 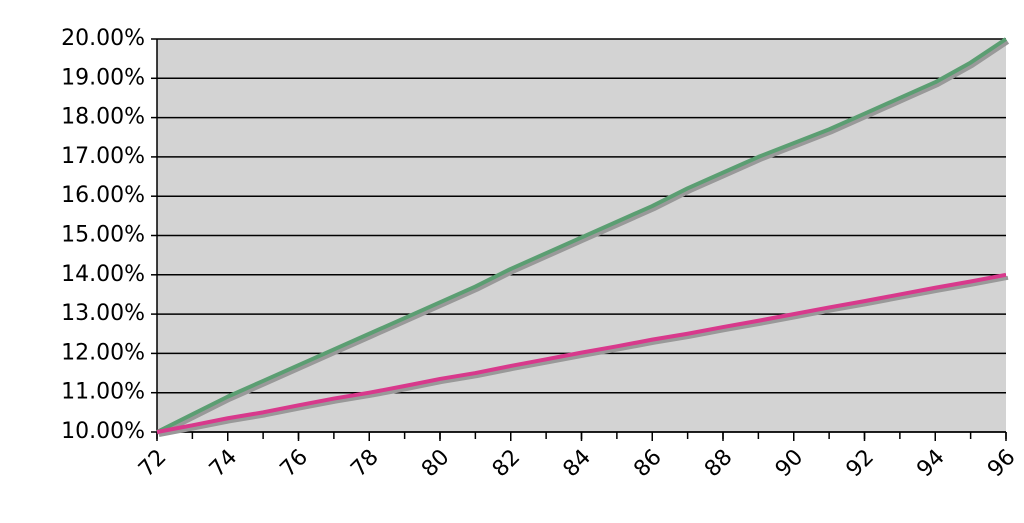 What do you see at coordinates (930, 463) in the screenshot?
I see `x-tick-label: 94` at bounding box center [930, 463].